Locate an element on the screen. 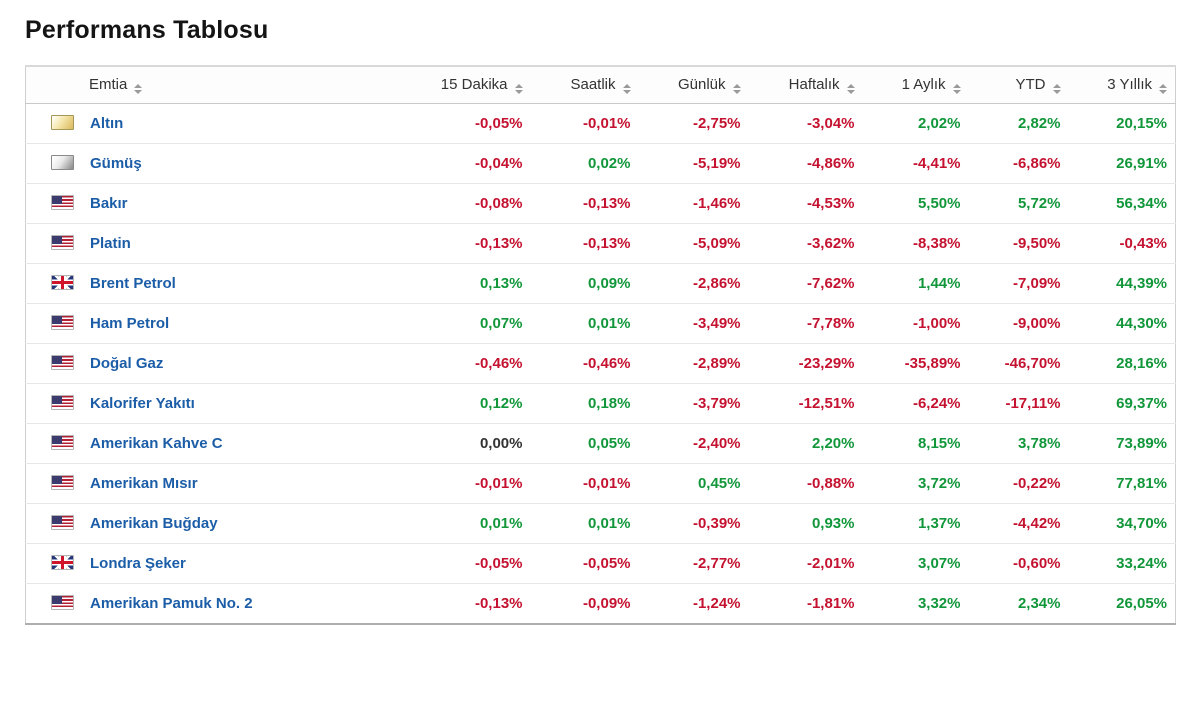 This screenshot has height=728, width=1200. value-cell: 5,72% is located at coordinates (1018, 203).